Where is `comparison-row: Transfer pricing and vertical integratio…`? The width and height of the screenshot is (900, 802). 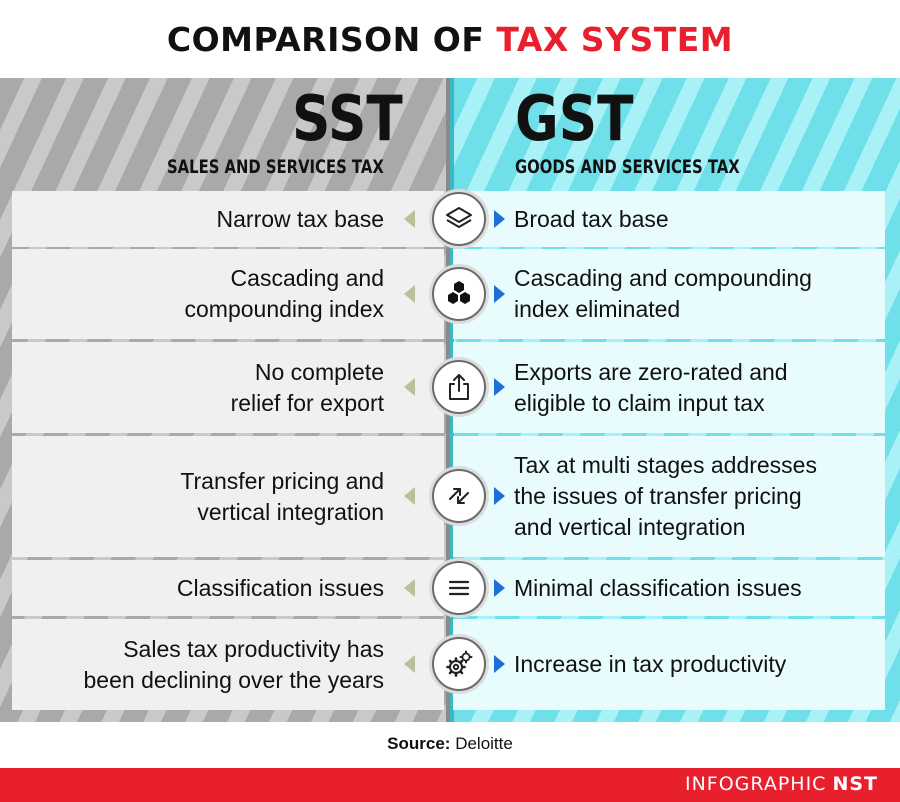
comparison-row: Transfer pricing and vertical integratio… is located at coordinates (448, 496).